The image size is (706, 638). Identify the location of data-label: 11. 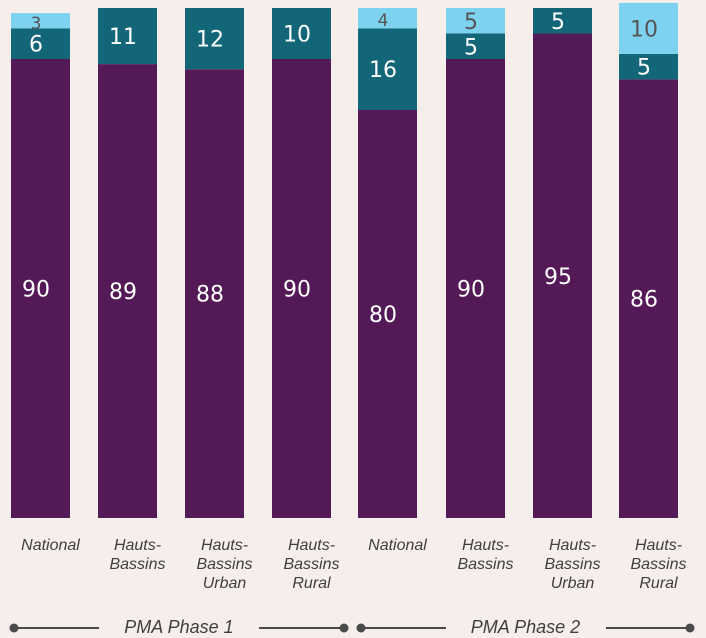
(123, 37).